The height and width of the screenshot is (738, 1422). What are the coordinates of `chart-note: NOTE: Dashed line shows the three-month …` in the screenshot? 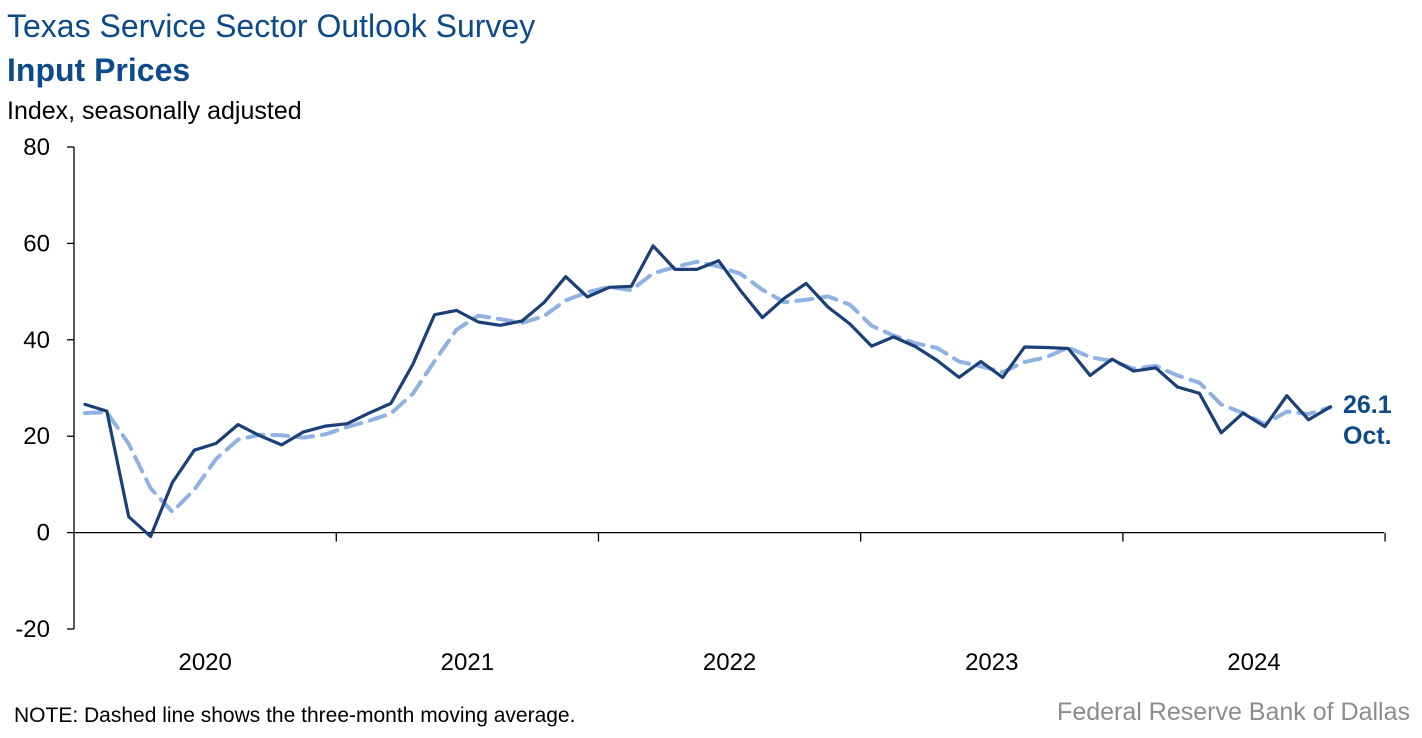 It's located at (295, 715).